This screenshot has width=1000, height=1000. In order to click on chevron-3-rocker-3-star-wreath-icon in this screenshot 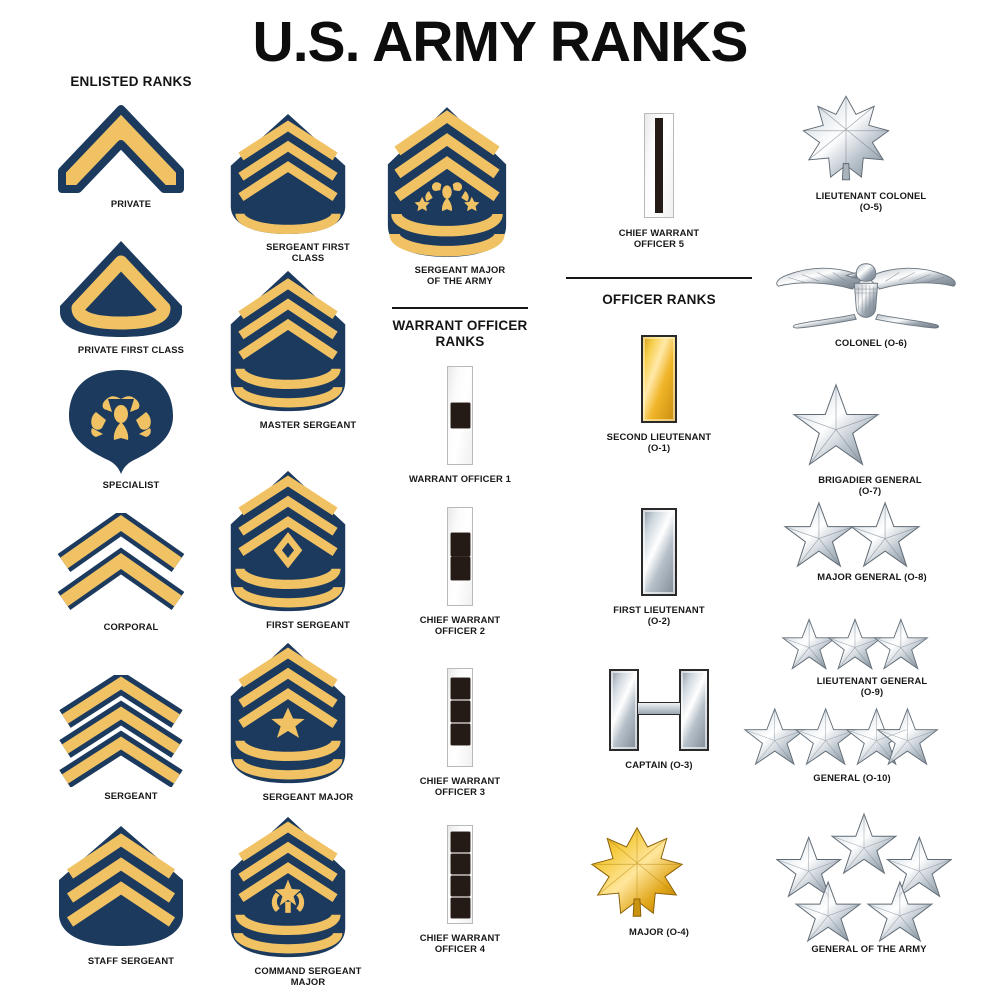, I will do `click(308, 887)`.